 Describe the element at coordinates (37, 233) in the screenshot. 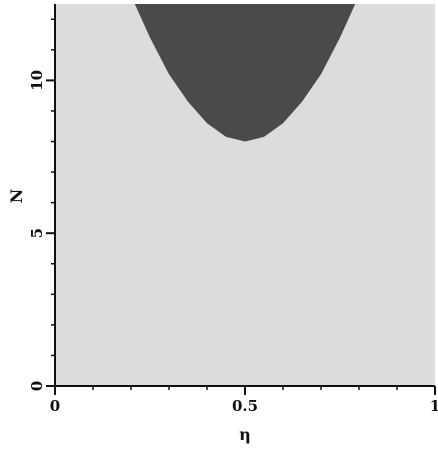

I see `y-tick-label: 5` at that location.